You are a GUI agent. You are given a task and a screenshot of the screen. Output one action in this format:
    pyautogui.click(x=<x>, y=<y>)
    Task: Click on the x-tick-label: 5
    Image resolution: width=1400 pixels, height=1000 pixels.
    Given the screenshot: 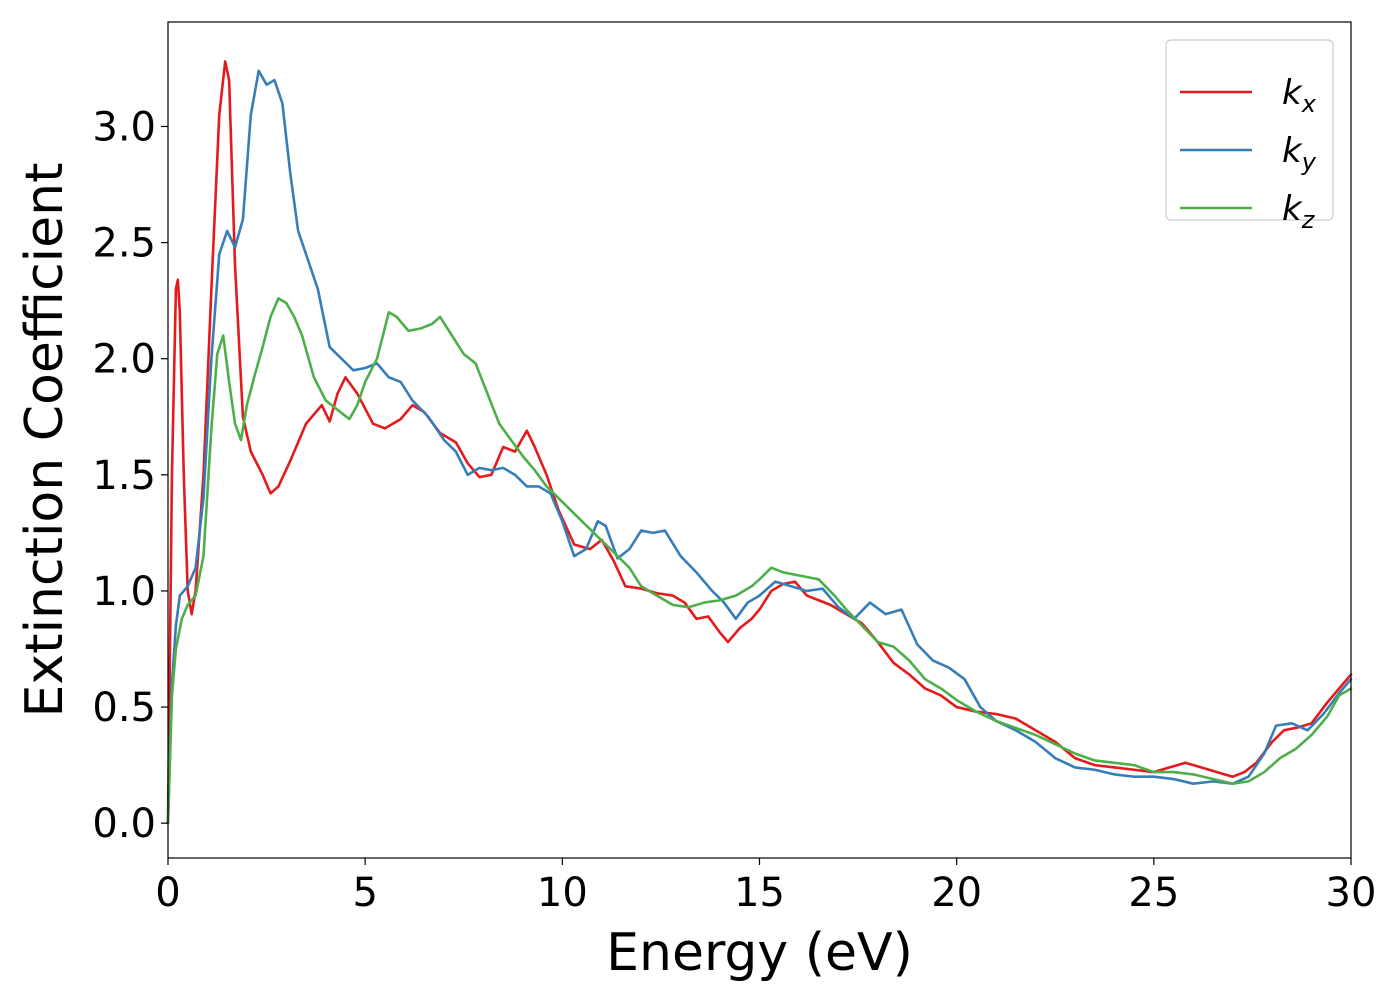 What is the action you would take?
    pyautogui.click(x=364, y=893)
    